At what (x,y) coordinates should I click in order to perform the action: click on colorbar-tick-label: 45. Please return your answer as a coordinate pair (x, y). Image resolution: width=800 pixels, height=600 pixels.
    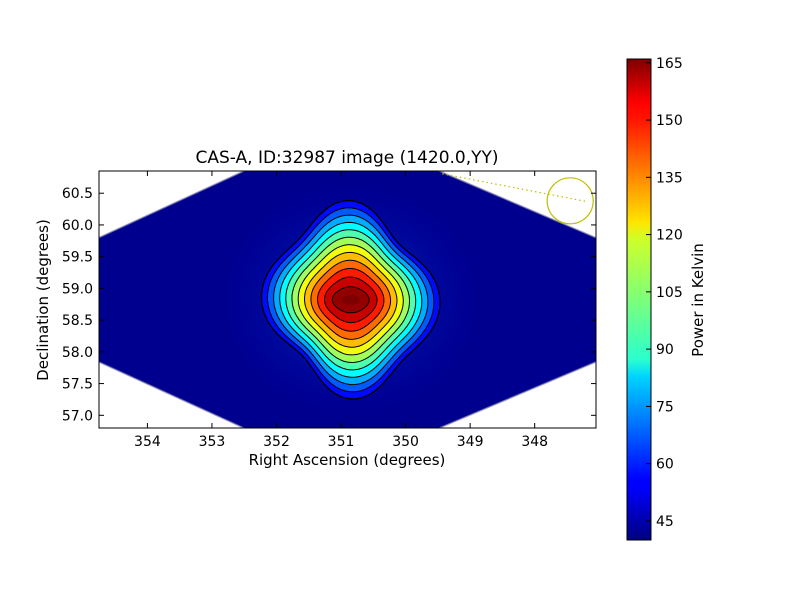
    Looking at the image, I should click on (665, 522).